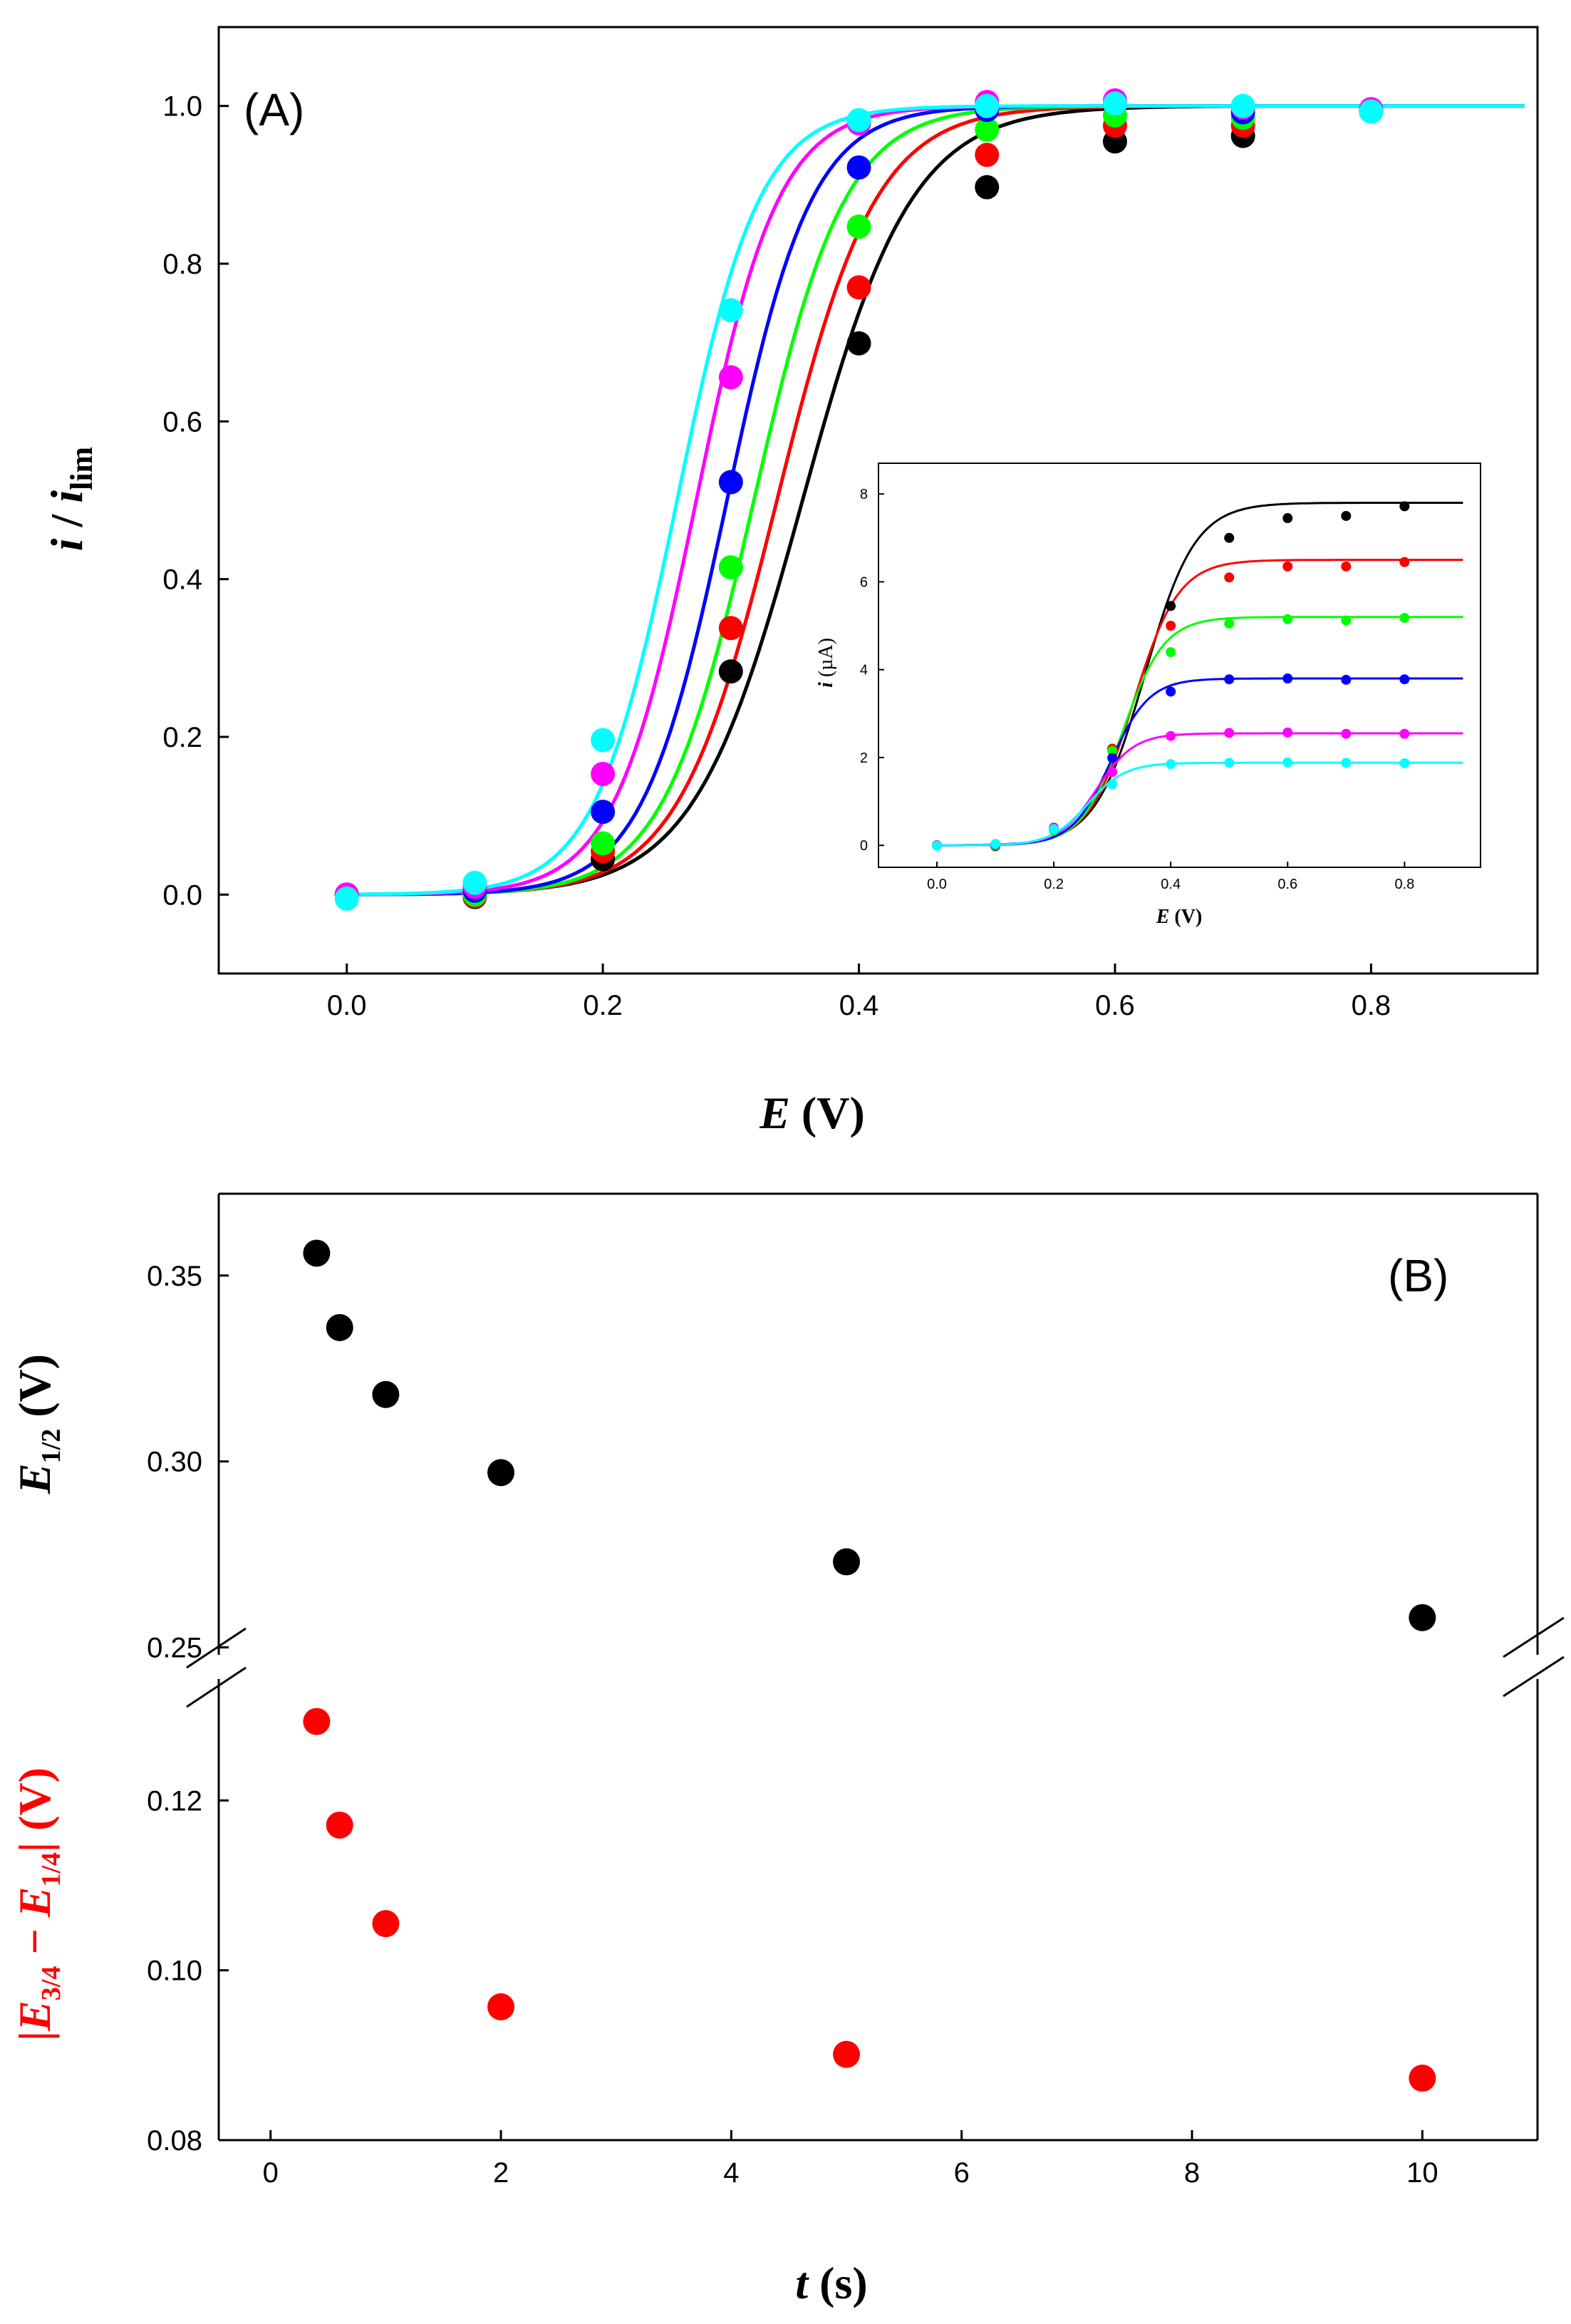 The width and height of the screenshot is (1571, 2324). What do you see at coordinates (271, 2173) in the screenshot?
I see `x-tick-label: 0` at bounding box center [271, 2173].